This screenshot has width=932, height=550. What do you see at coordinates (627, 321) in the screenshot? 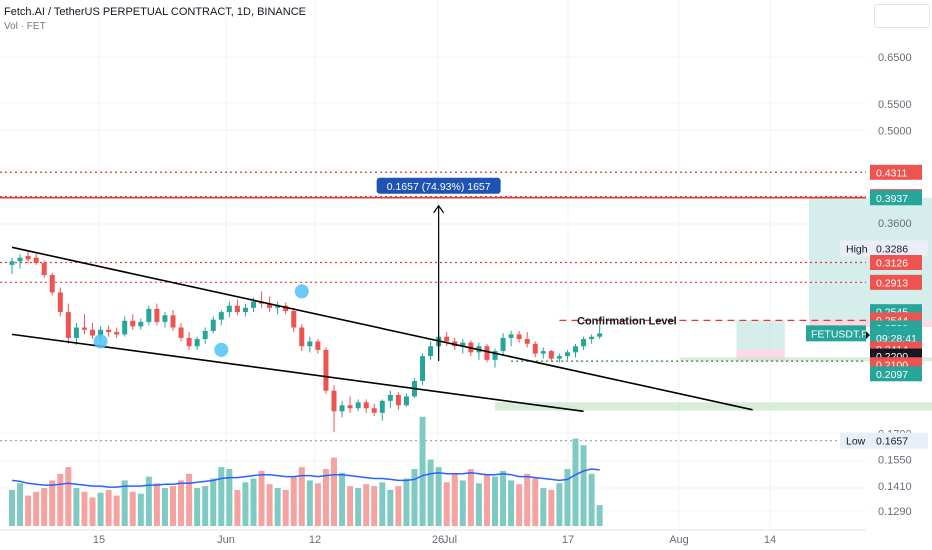
I see `confirmation-level-label: Confirmation Level` at bounding box center [627, 321].